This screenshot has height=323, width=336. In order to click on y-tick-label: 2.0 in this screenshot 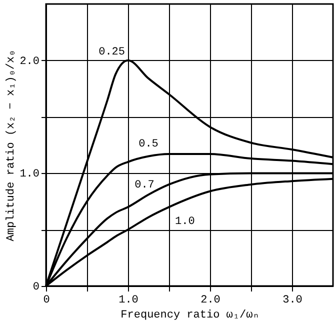, I will do `click(30, 62)`.